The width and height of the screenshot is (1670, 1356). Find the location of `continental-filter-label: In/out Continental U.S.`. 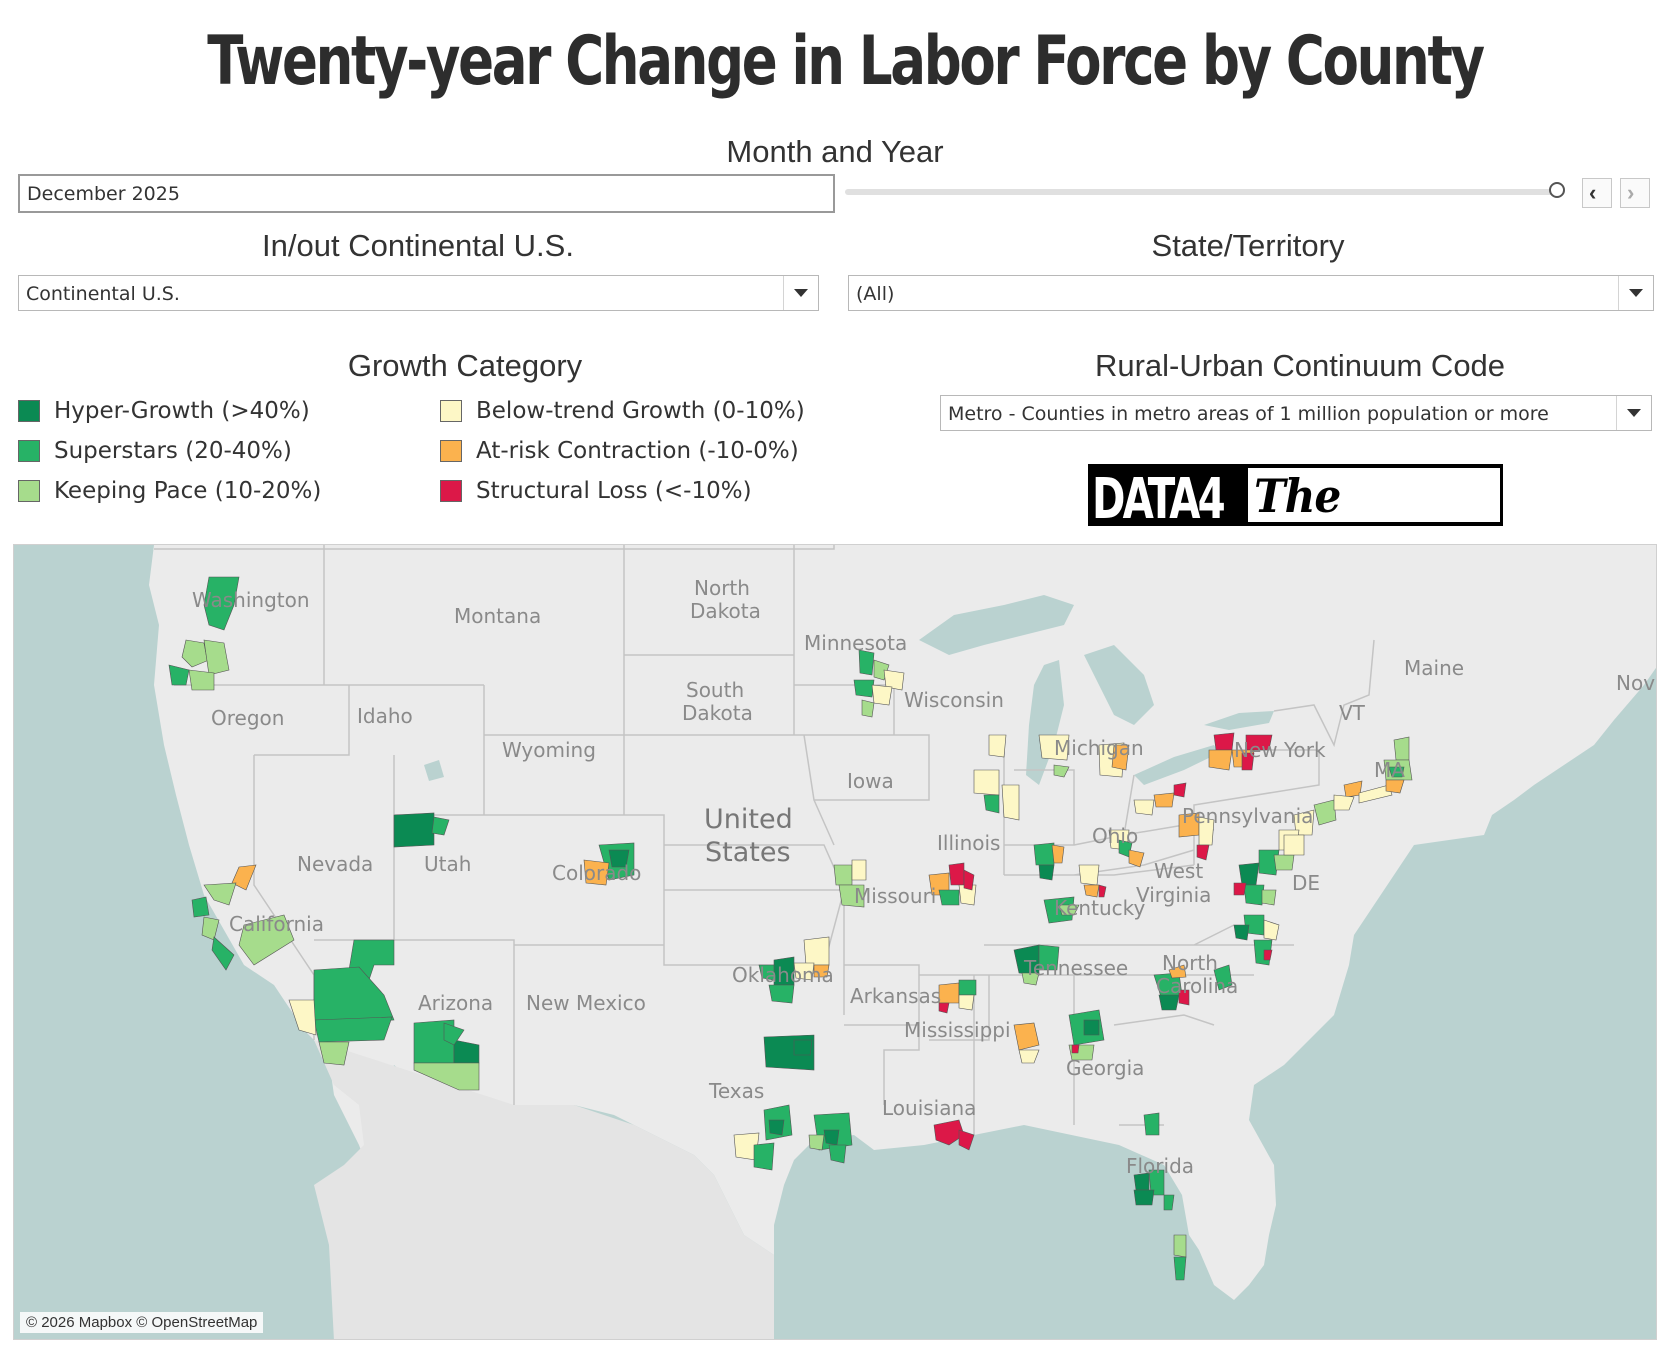

continental-filter-label: In/out Continental U.S. is located at coordinates (418, 245).